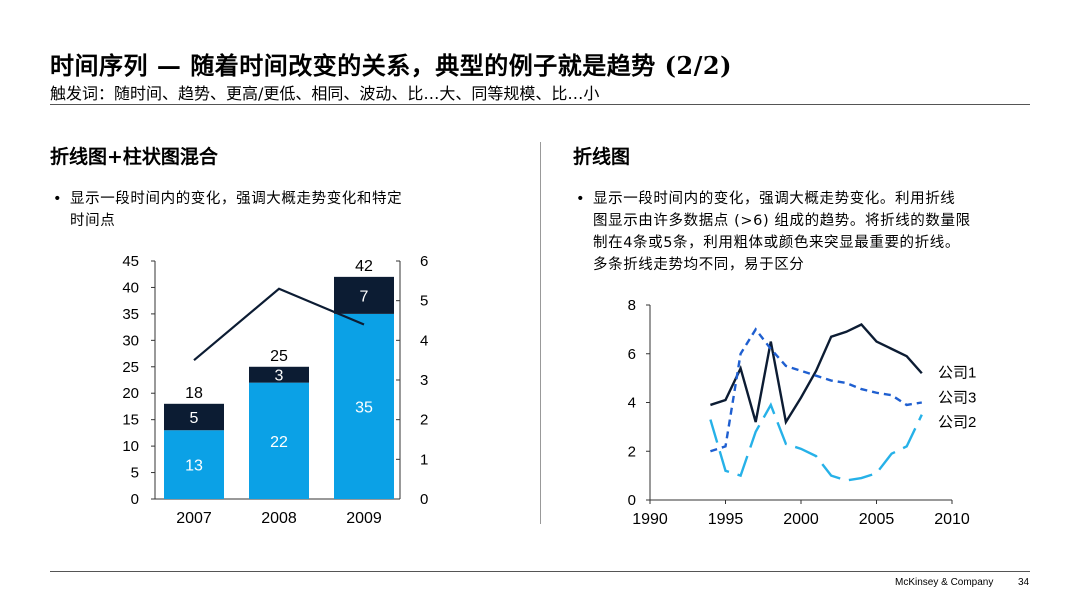  Describe the element at coordinates (540, 571) in the screenshot. I see `footer-rule` at that location.